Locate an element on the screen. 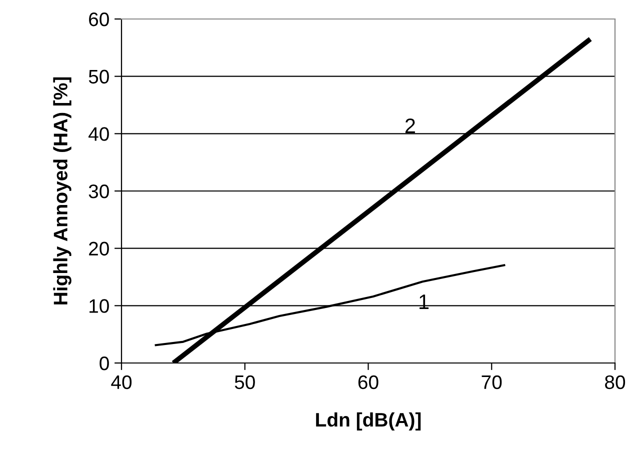 Image resolution: width=631 pixels, height=466 pixels. x-tick-label: 80 is located at coordinates (615, 382).